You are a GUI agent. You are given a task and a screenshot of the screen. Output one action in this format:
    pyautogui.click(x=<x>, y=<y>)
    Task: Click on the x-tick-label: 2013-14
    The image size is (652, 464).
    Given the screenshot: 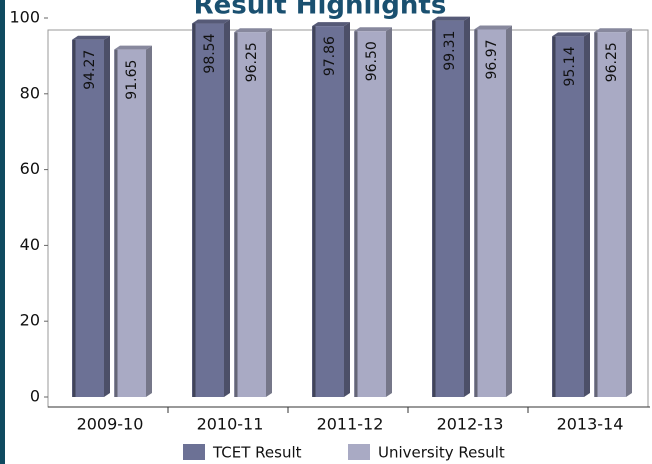 What is the action you would take?
    pyautogui.click(x=590, y=424)
    